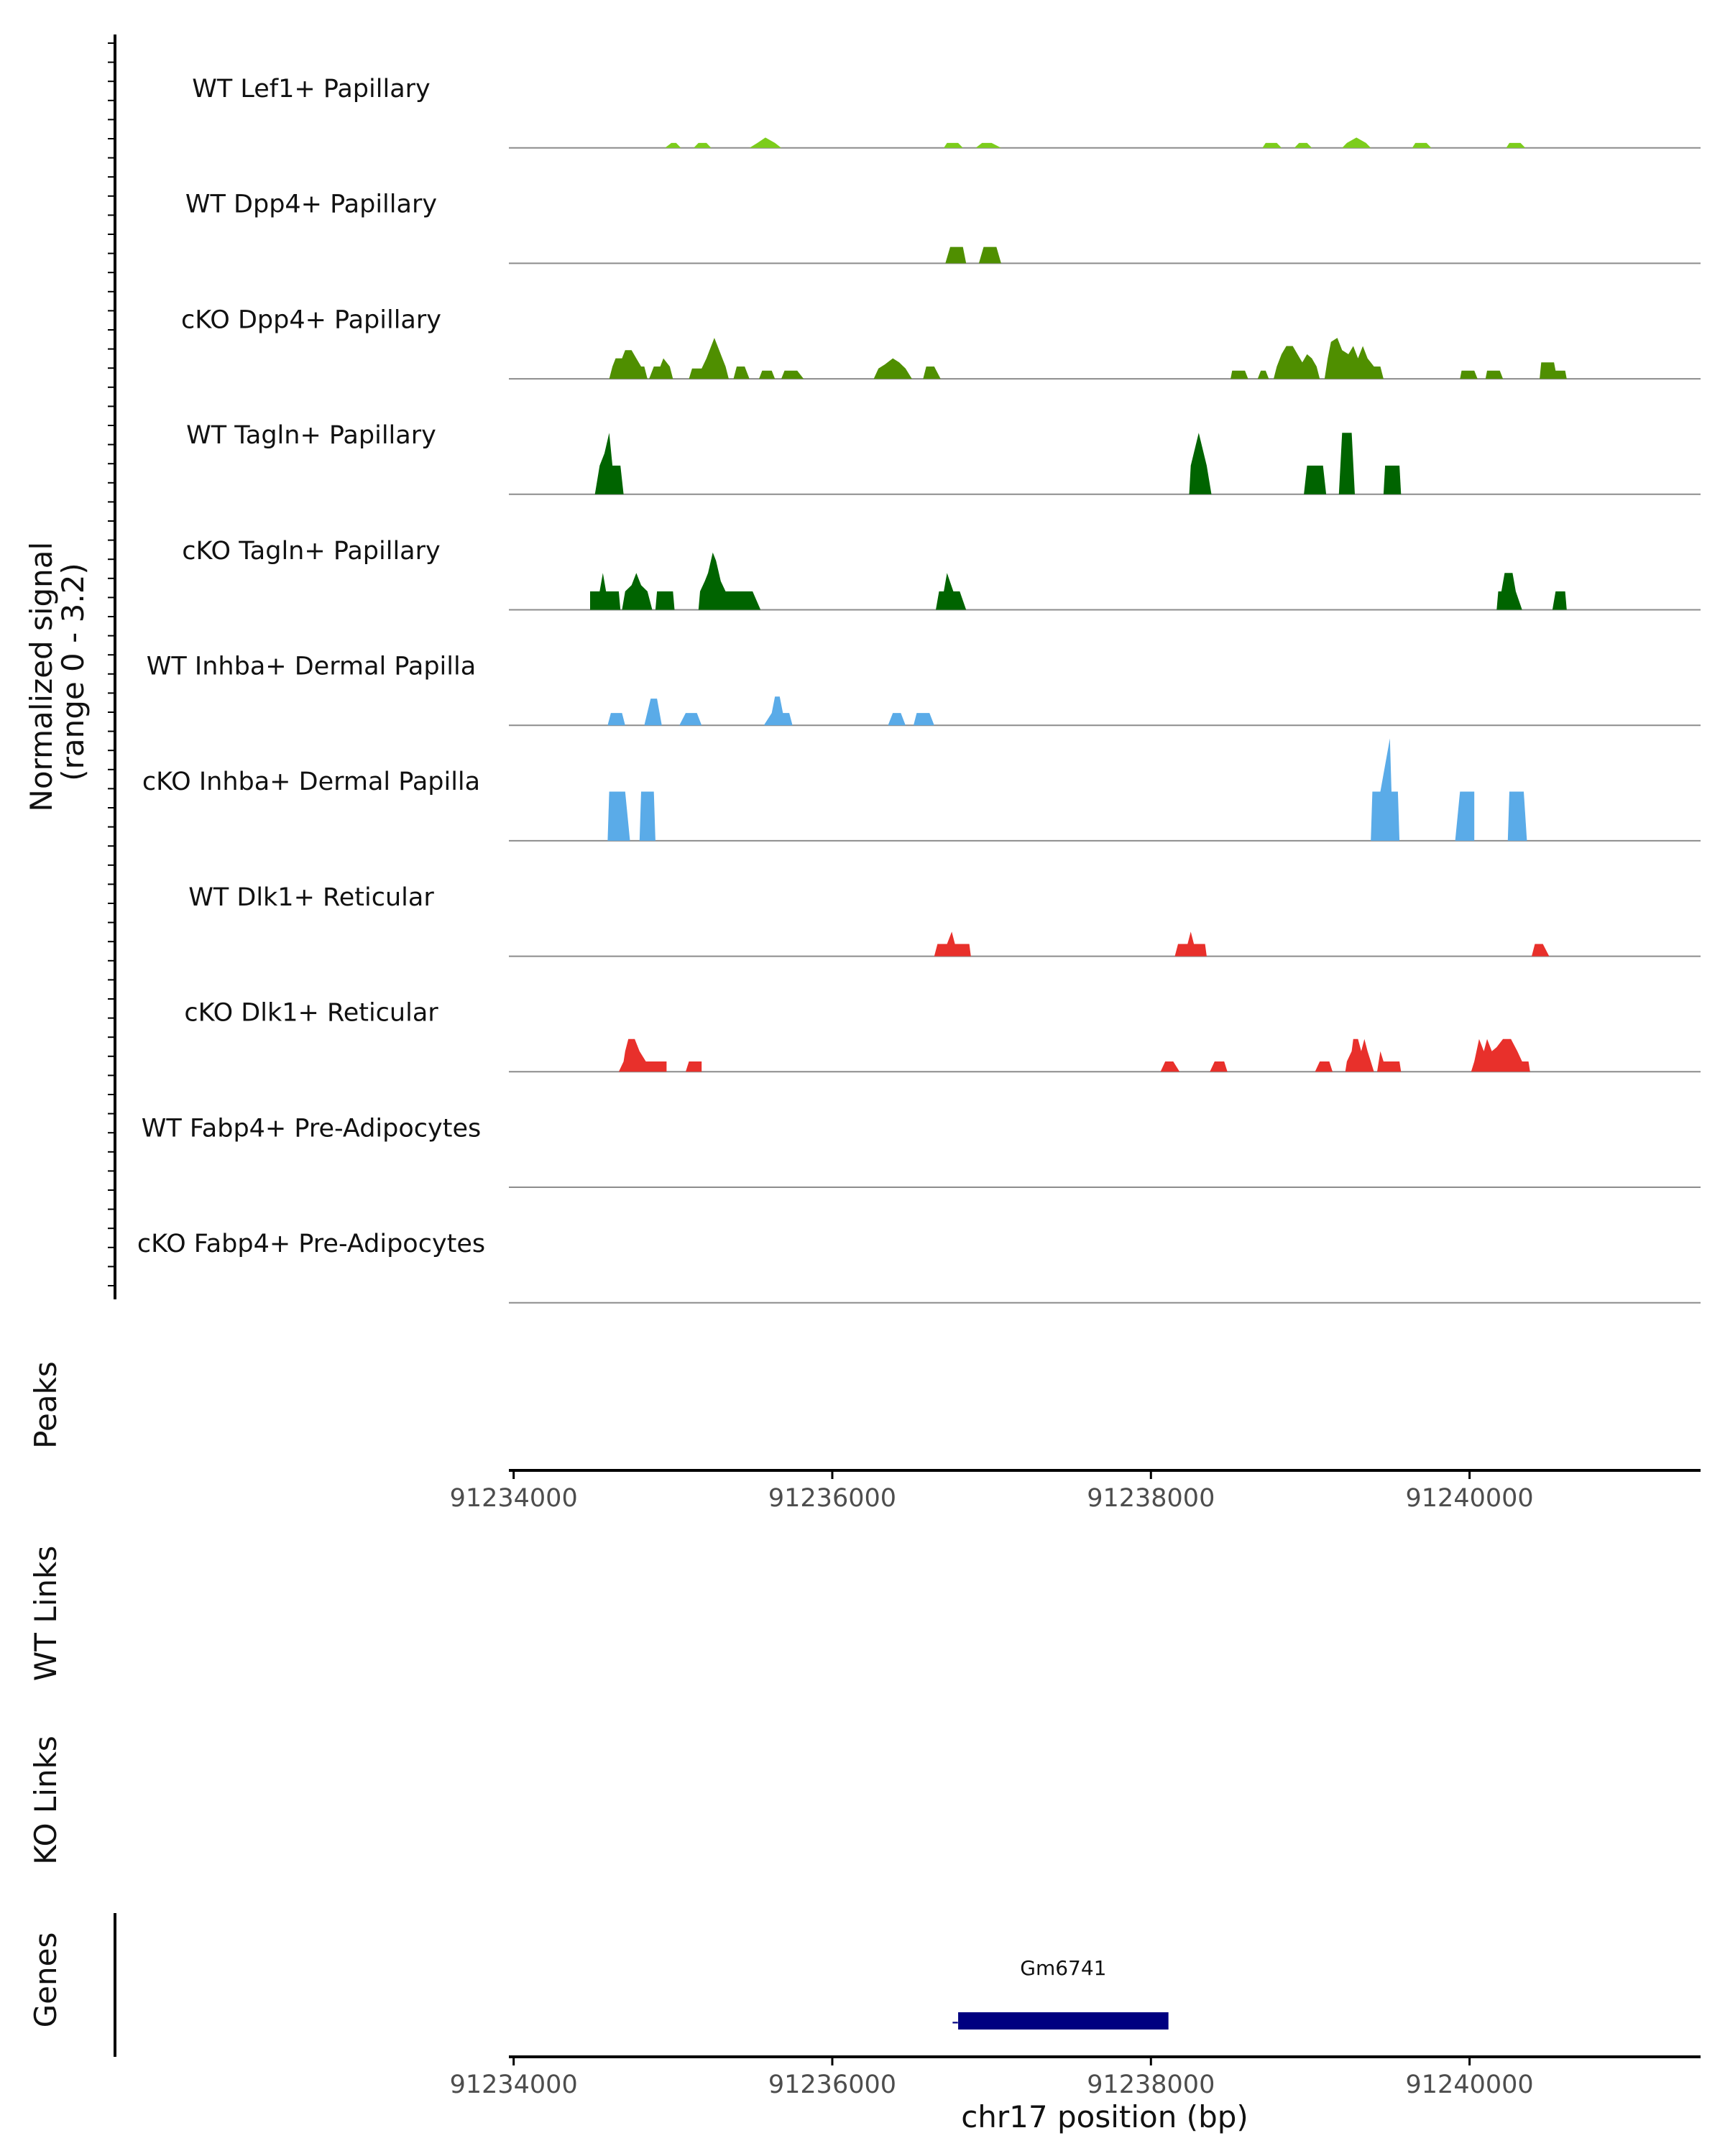  I want to click on peaks-track-label: Peaks, so click(45, 1405).